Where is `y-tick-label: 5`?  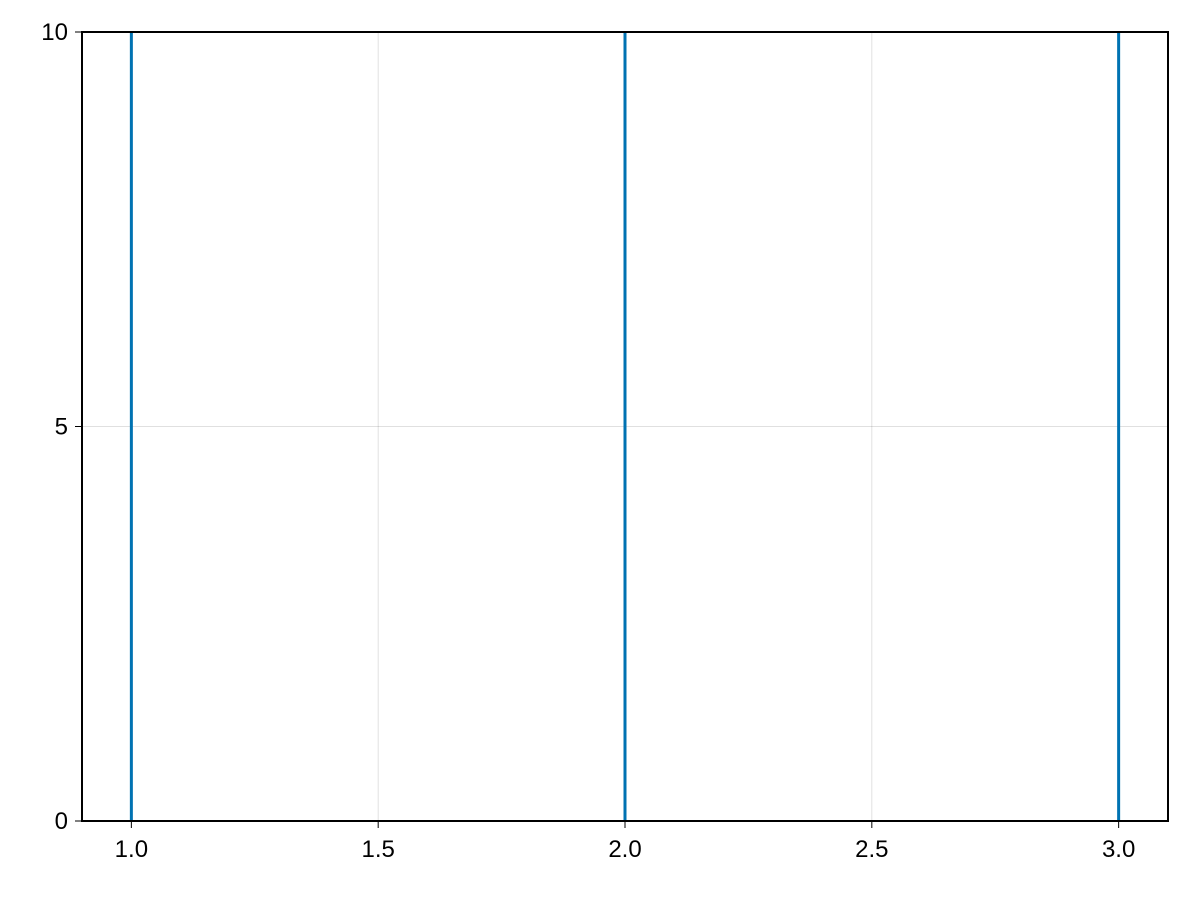 y-tick-label: 5 is located at coordinates (61, 427).